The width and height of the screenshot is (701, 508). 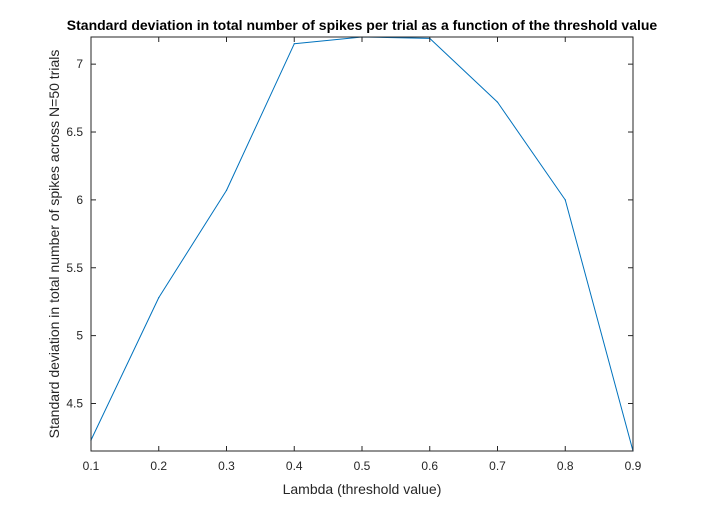 What do you see at coordinates (362, 489) in the screenshot?
I see `x-axis-label: Lambda (threshold value)` at bounding box center [362, 489].